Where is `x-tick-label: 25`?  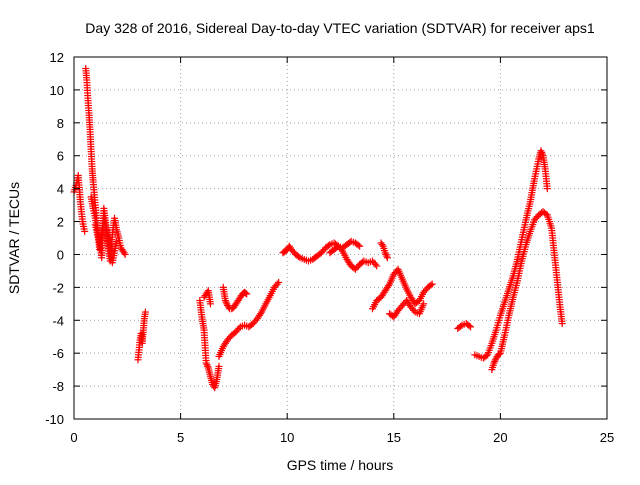 x-tick-label: 25 is located at coordinates (607, 437).